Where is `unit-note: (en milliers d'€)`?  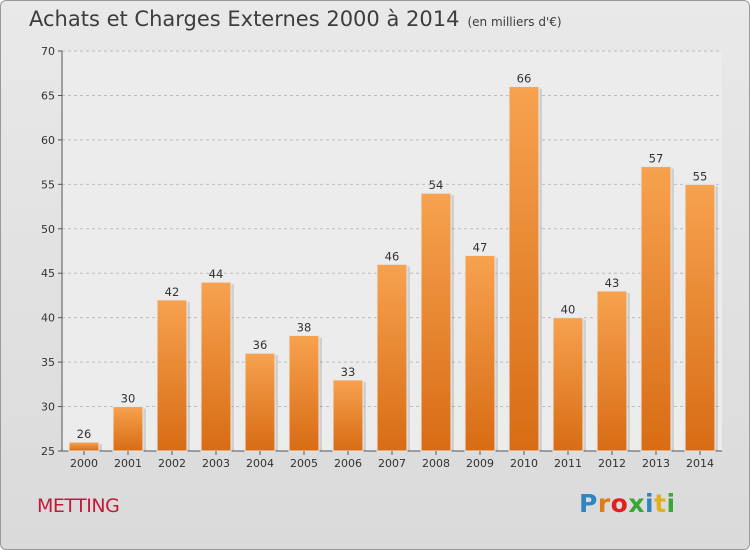
unit-note: (en milliers d'€) is located at coordinates (514, 22).